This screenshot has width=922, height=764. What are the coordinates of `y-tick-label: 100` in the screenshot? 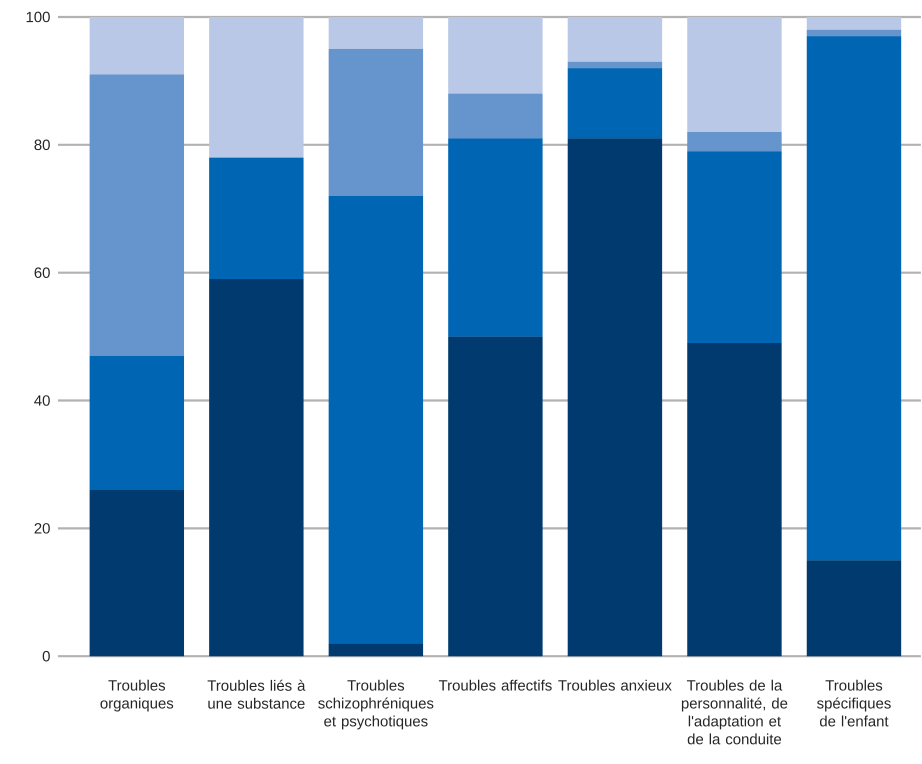 It's located at (38, 17).